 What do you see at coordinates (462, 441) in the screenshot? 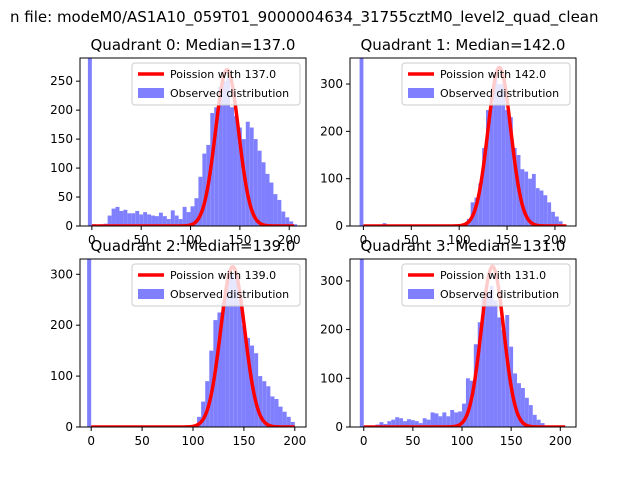
I see `x-tick-label: 100` at bounding box center [462, 441].